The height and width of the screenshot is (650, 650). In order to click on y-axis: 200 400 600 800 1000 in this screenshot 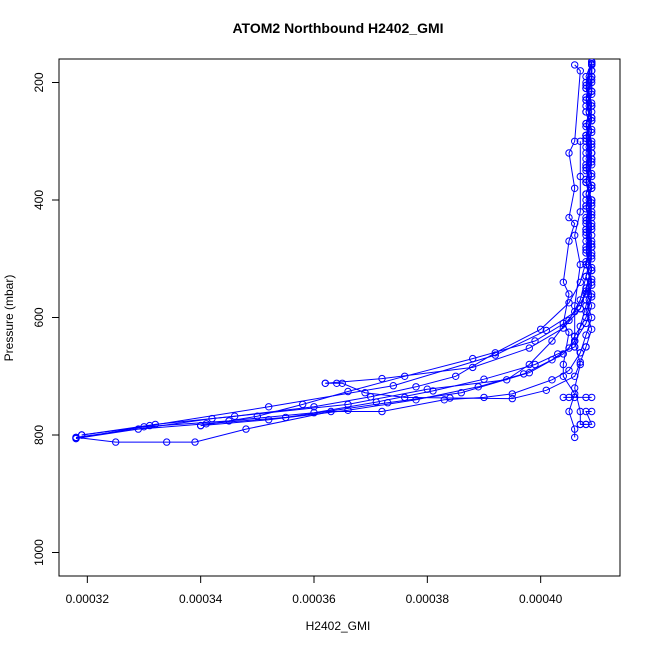, I will do `click(46, 319)`.